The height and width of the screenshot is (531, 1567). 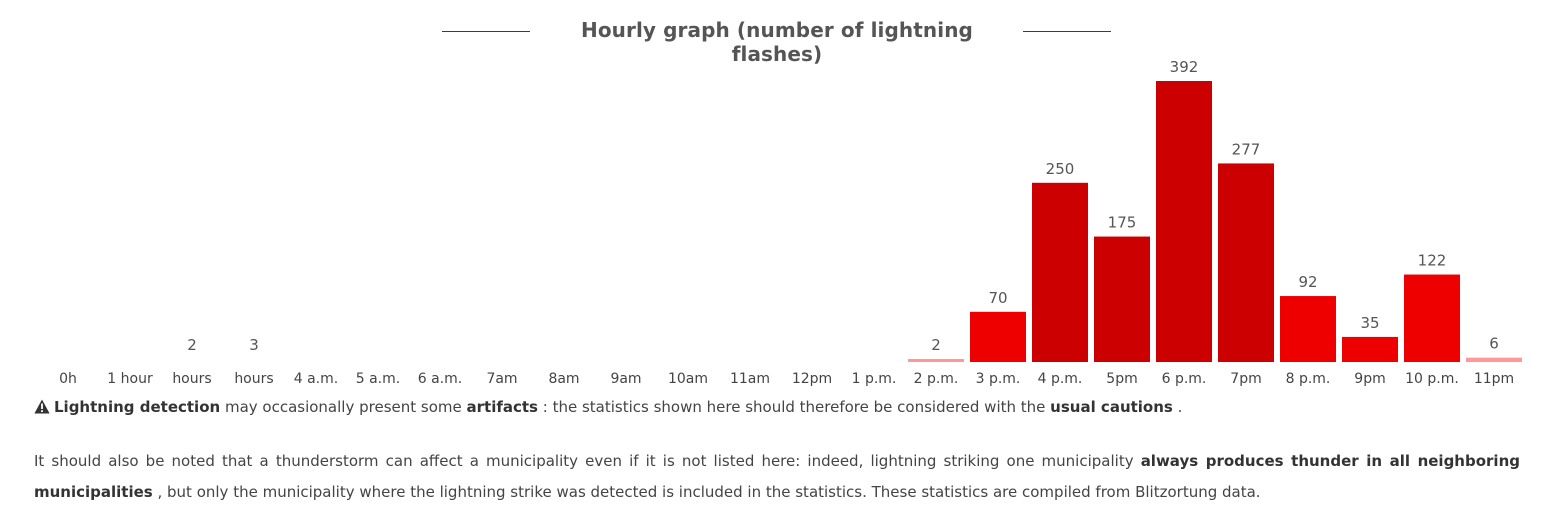 I want to click on x-tick-label-14: 2 p.m., so click(x=936, y=379).